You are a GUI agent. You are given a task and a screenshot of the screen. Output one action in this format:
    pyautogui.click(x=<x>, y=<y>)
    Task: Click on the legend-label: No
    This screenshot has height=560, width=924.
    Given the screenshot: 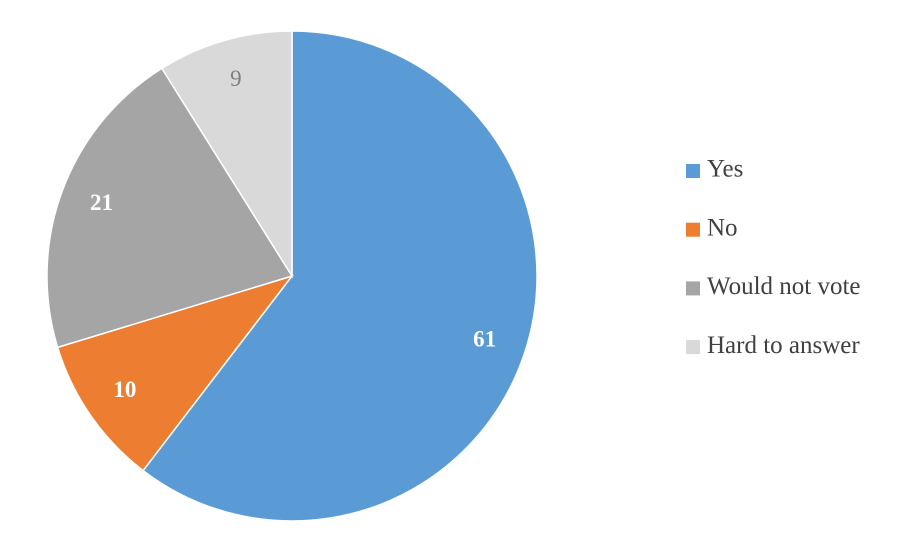 What is the action you would take?
    pyautogui.click(x=722, y=227)
    